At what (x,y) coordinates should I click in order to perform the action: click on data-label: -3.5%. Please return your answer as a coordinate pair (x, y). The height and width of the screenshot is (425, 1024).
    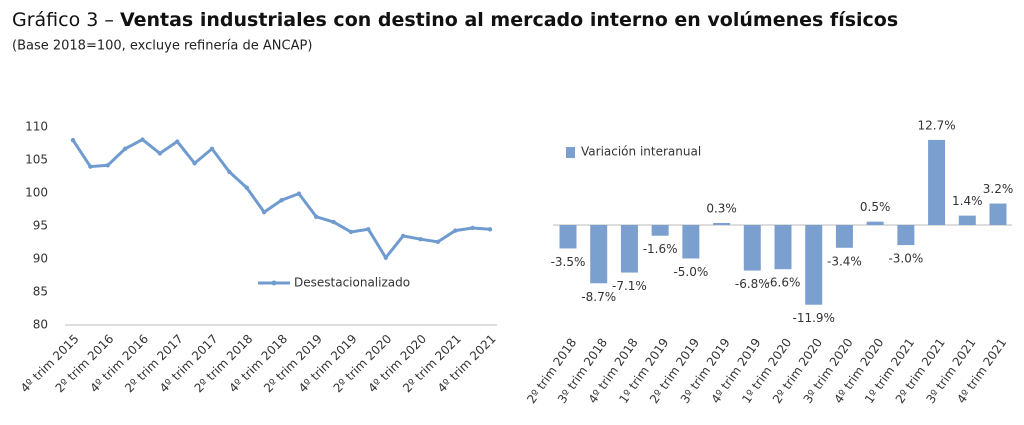
    Looking at the image, I should click on (568, 262).